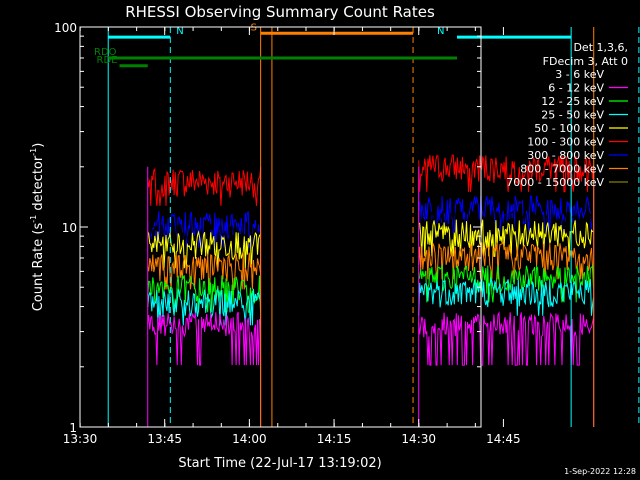  Describe the element at coordinates (503, 439) in the screenshot. I see `x-tick-label: 14:45` at that location.